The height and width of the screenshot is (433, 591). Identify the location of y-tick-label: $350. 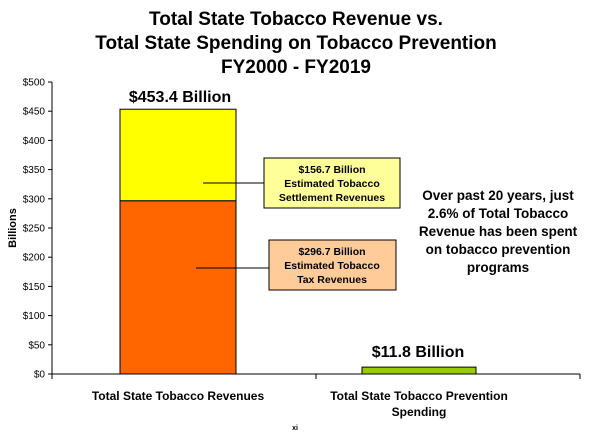
(34, 170).